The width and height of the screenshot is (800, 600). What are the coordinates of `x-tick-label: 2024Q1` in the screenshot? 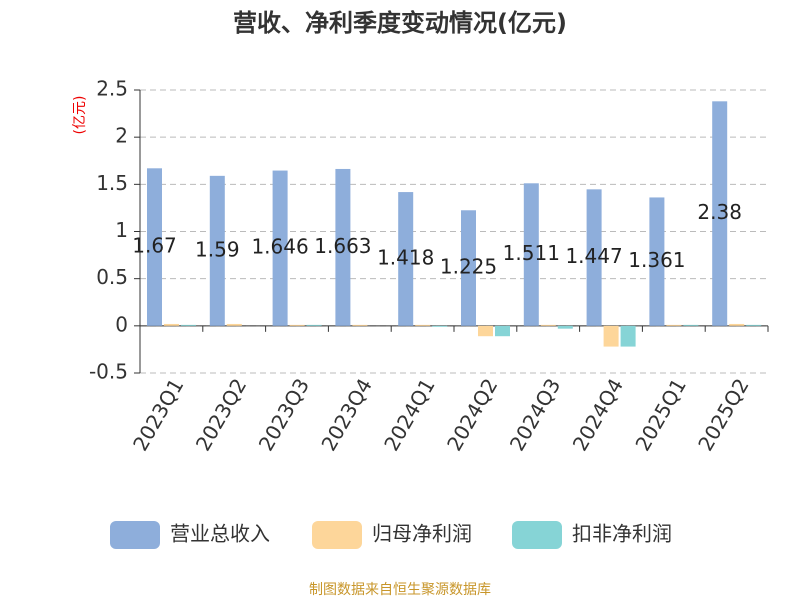 It's located at (409, 414).